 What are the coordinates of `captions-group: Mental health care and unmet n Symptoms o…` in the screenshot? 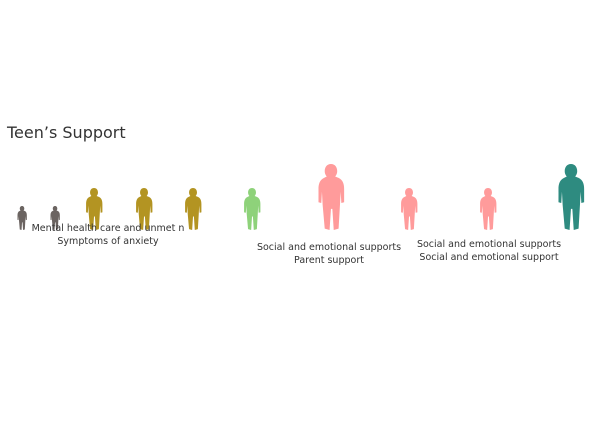 It's located at (296, 244).